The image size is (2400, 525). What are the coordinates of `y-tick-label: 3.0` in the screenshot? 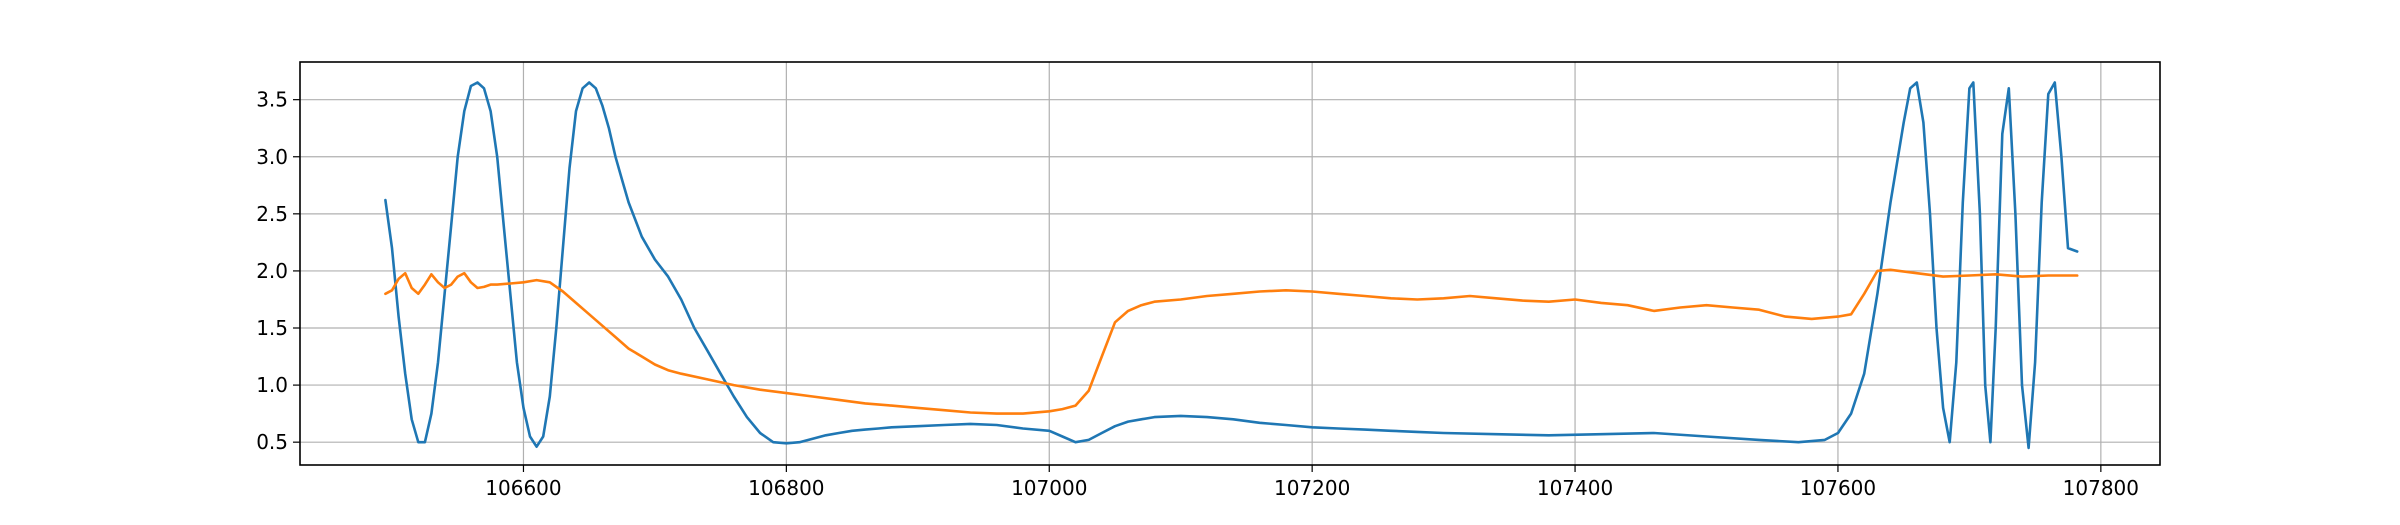 It's located at (272, 157).